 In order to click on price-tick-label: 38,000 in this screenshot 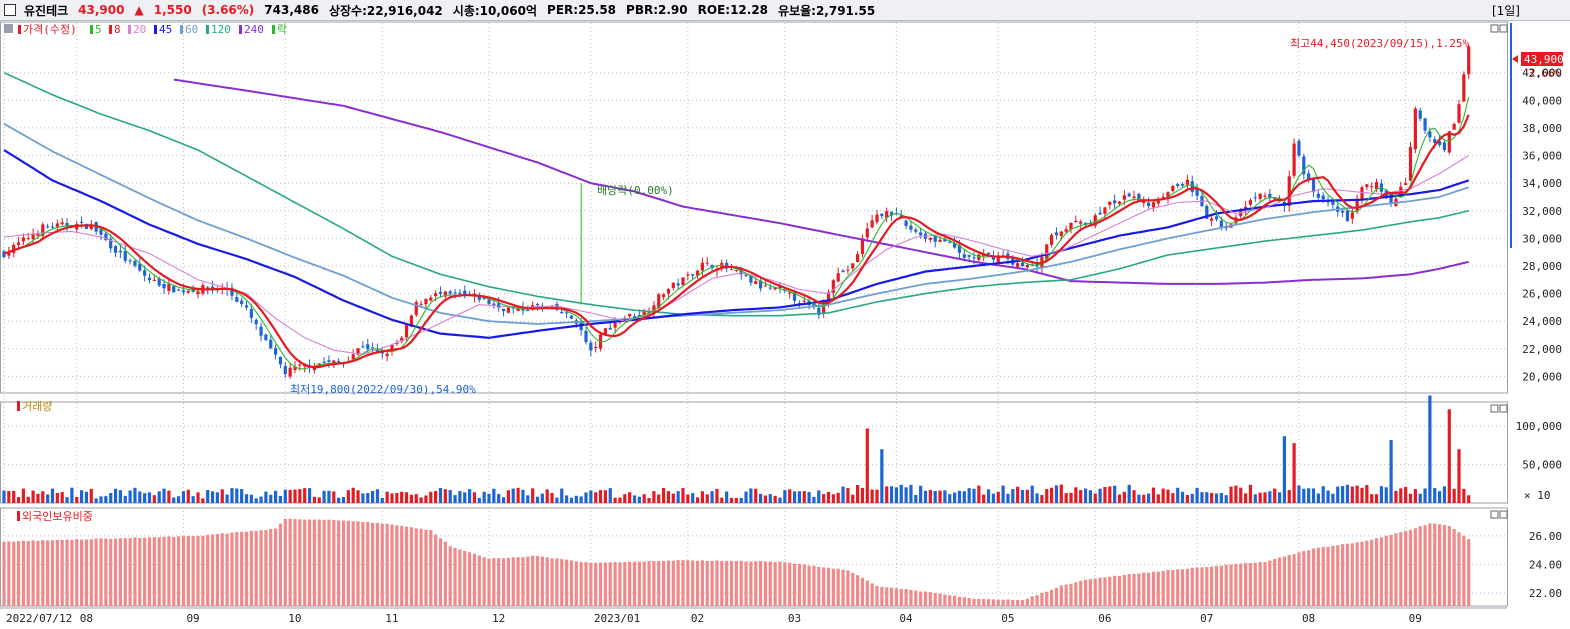, I will do `click(1542, 128)`.